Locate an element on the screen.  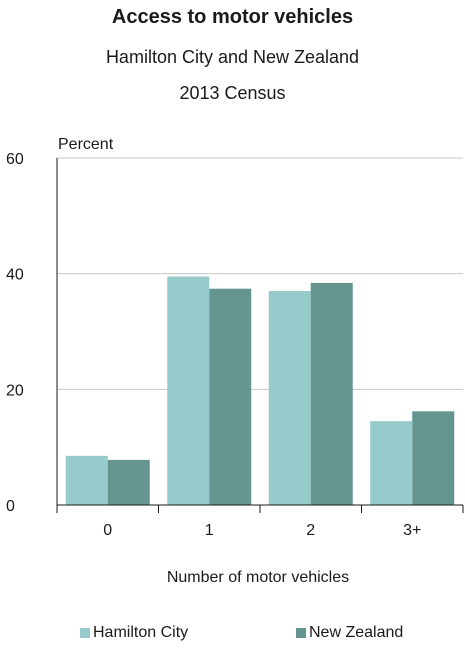
x-axis-label: Number of motor vehicles is located at coordinates (258, 577).